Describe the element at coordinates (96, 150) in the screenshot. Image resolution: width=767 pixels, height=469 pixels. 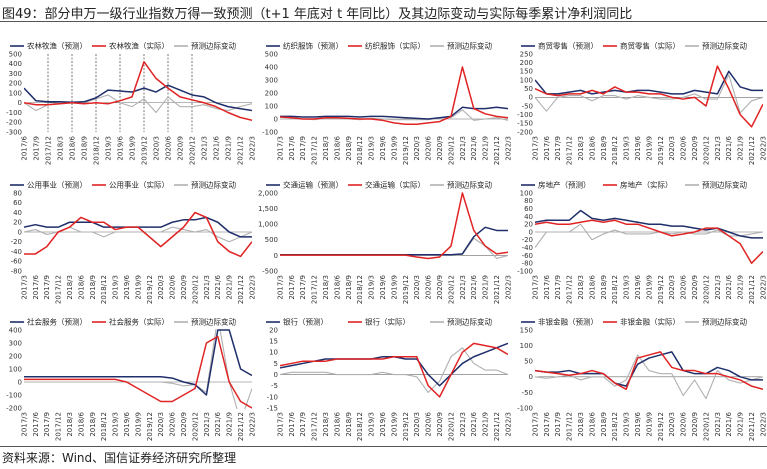
I see `x-tick-label: 2018/12` at that location.